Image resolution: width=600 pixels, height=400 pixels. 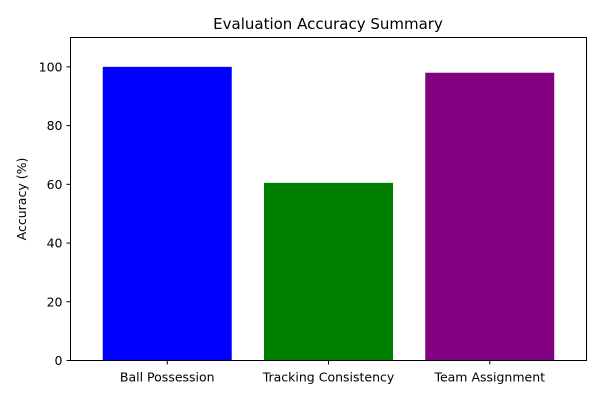 I want to click on y-tick-label: 100, so click(x=51, y=66).